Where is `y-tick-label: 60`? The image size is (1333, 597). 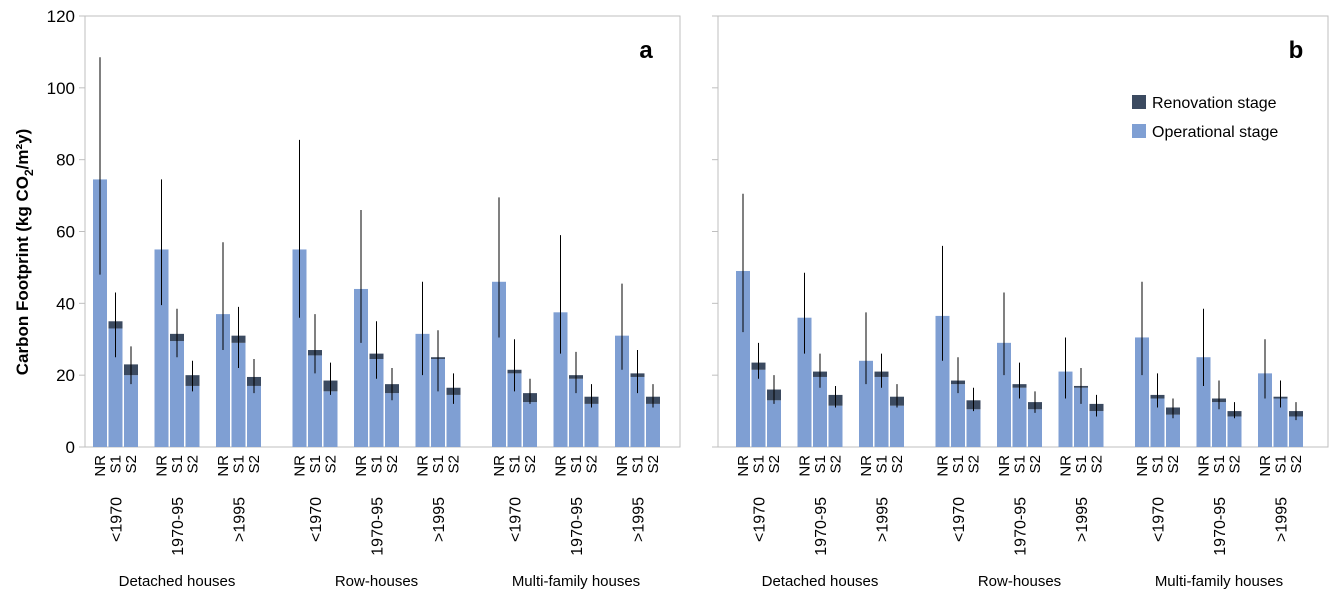 y-tick-label: 60 is located at coordinates (65, 232).